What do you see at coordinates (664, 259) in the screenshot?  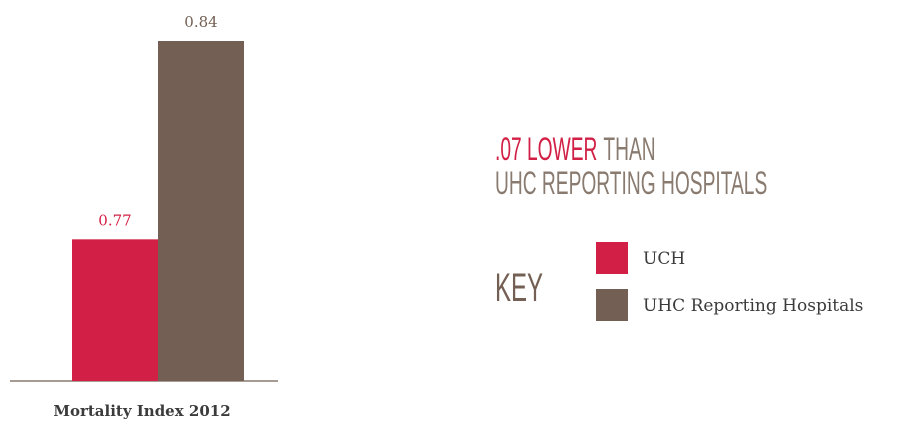 I see `legend-label: UCH` at bounding box center [664, 259].